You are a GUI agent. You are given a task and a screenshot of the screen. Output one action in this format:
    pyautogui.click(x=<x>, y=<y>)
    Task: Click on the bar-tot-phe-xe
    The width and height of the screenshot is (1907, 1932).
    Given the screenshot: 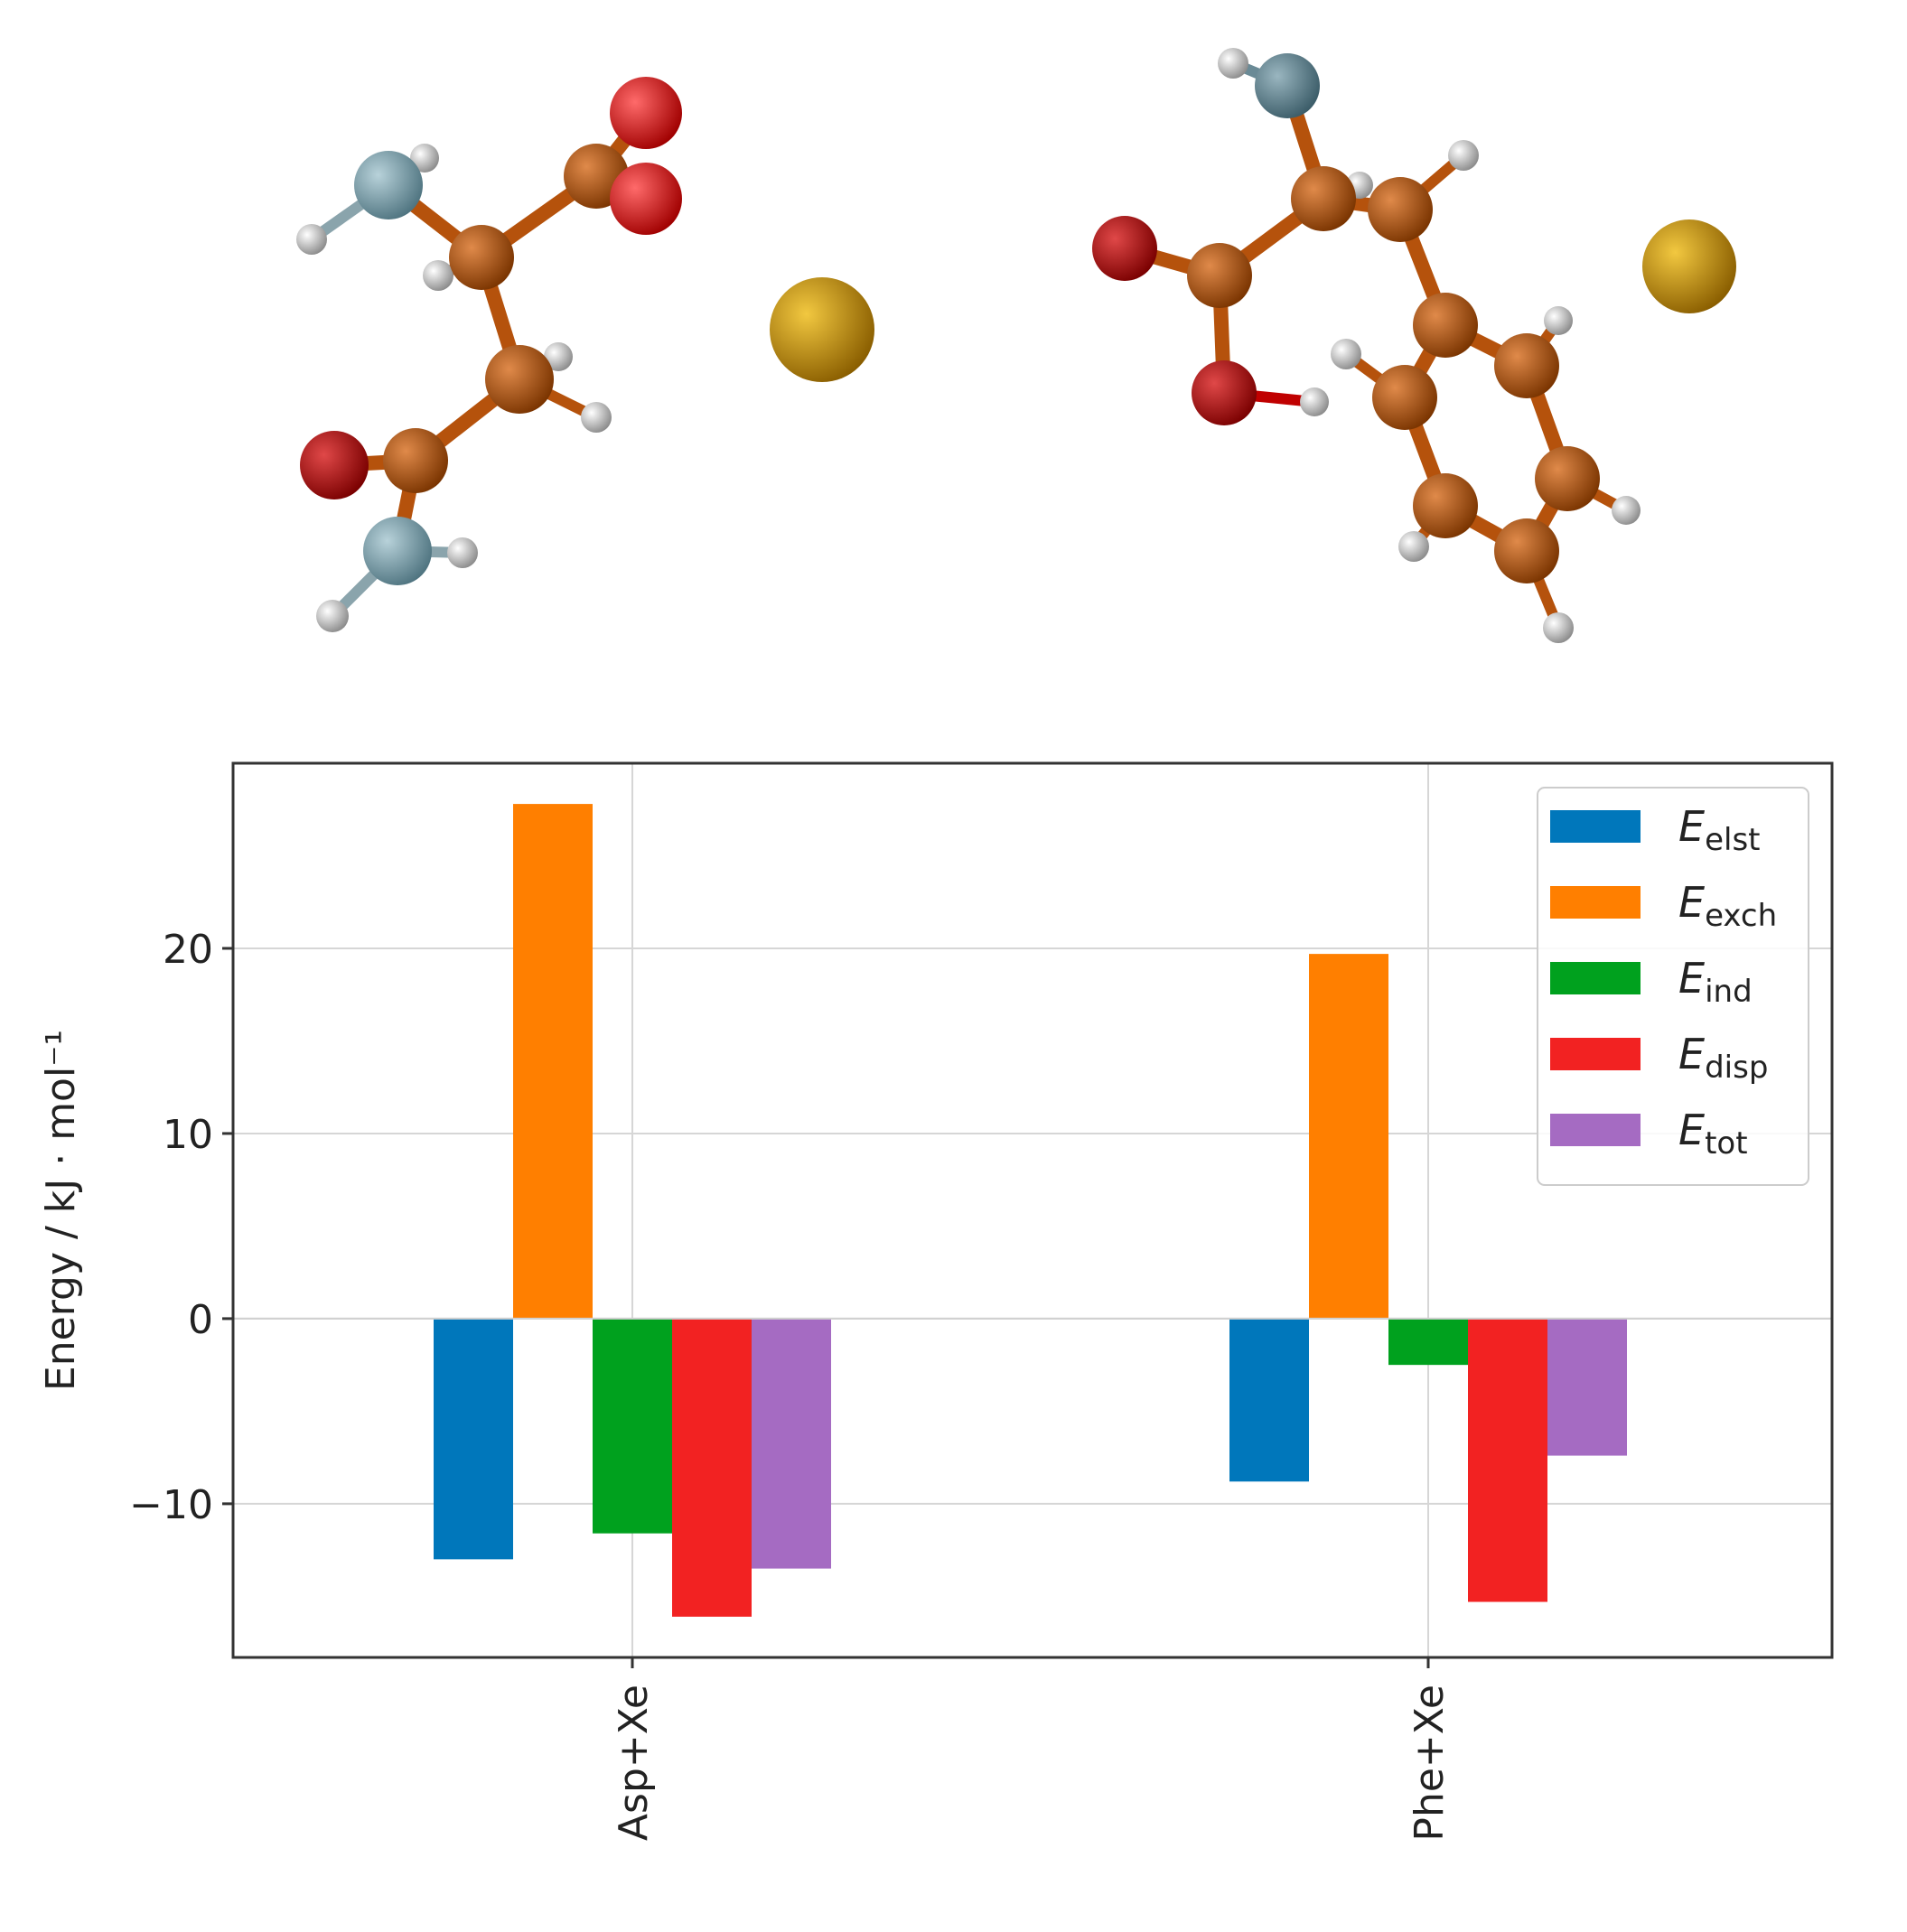 What is the action you would take?
    pyautogui.click(x=1587, y=1387)
    